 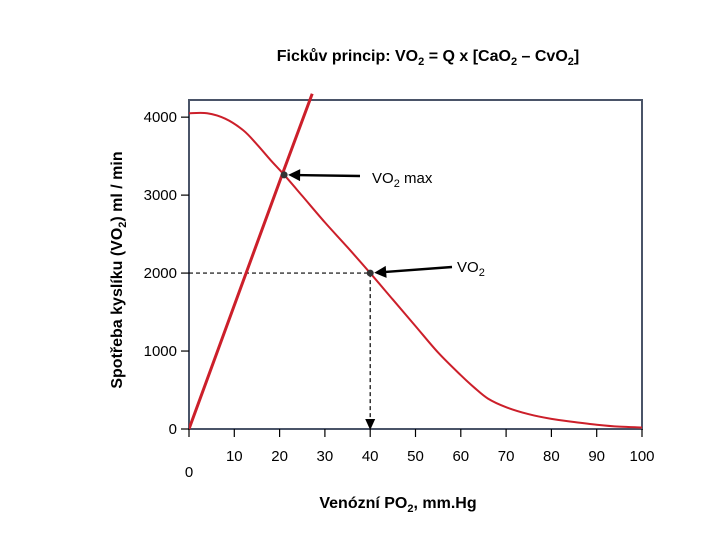 I want to click on x-tick-label: 0, so click(x=189, y=472).